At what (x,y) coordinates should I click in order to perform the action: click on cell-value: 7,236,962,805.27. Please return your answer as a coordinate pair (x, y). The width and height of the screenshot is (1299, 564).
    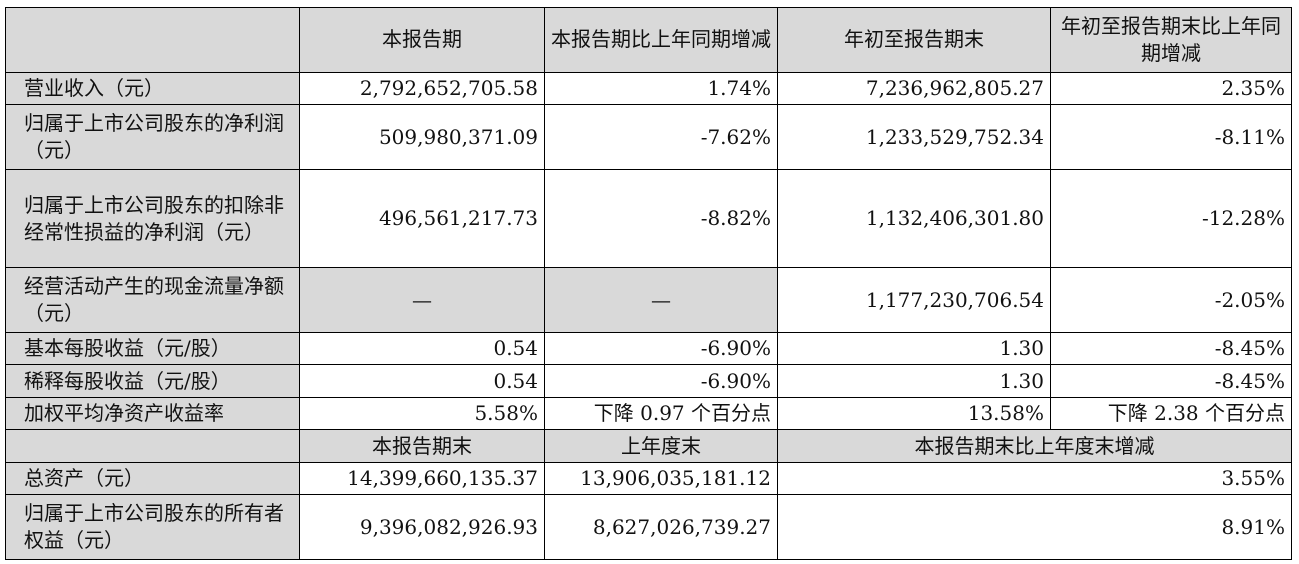
    Looking at the image, I should click on (914, 88).